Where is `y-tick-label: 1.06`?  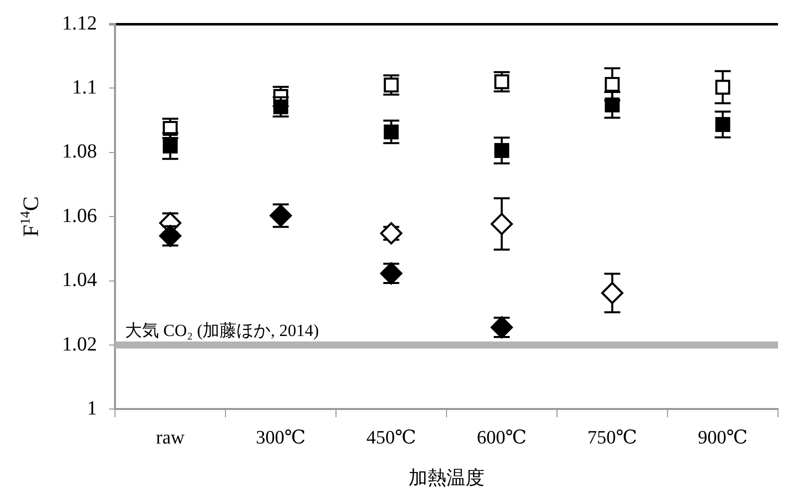
y-tick-label: 1.06 is located at coordinates (79, 215).